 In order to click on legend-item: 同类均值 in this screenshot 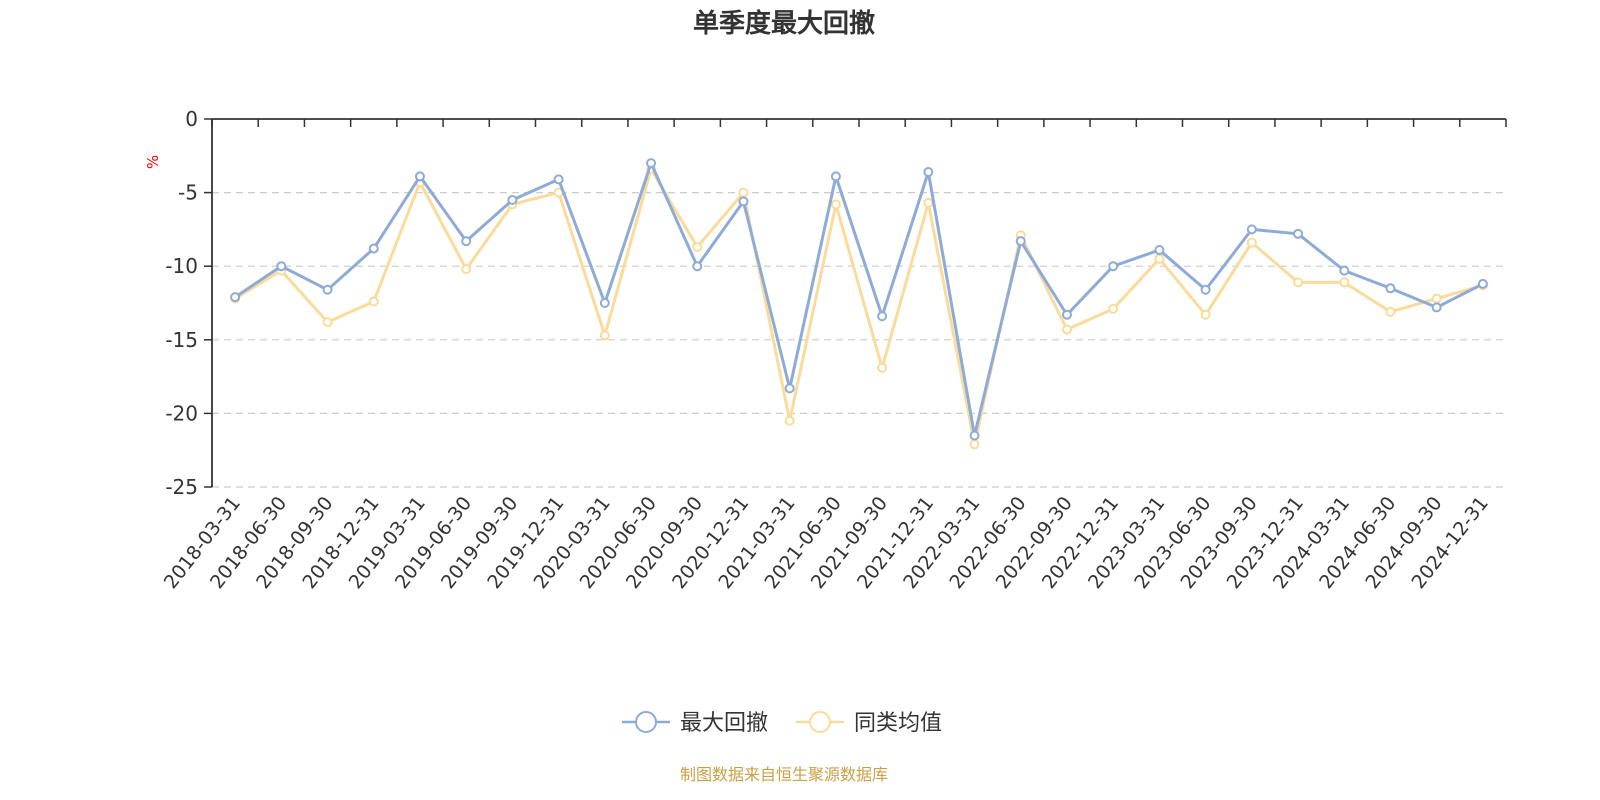, I will do `click(869, 723)`.